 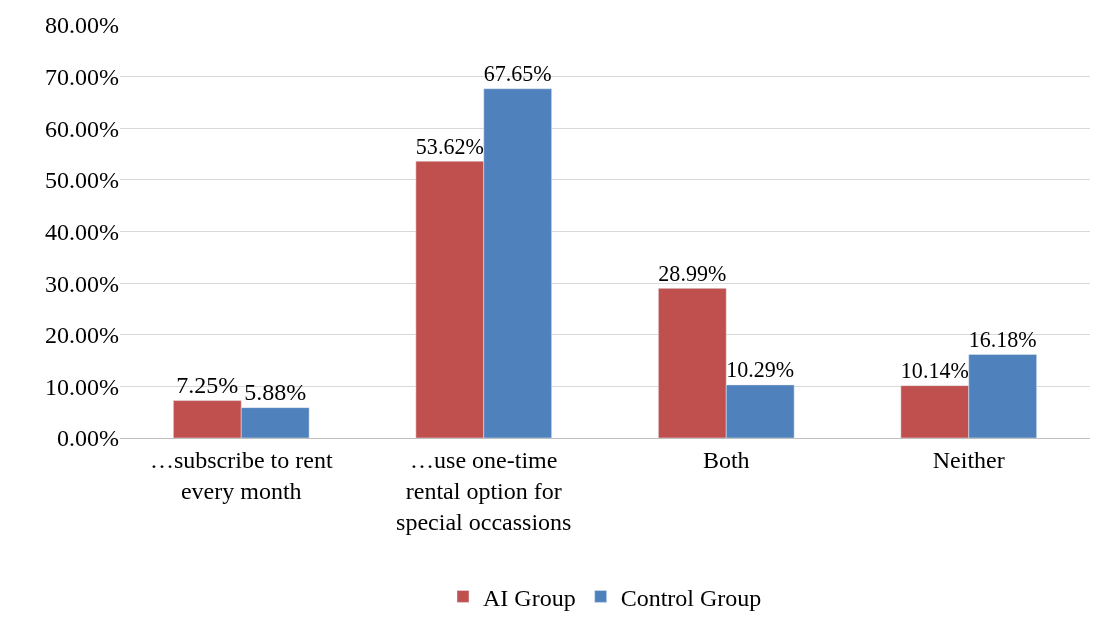 I want to click on data-label: 16.18%, so click(x=1002, y=339).